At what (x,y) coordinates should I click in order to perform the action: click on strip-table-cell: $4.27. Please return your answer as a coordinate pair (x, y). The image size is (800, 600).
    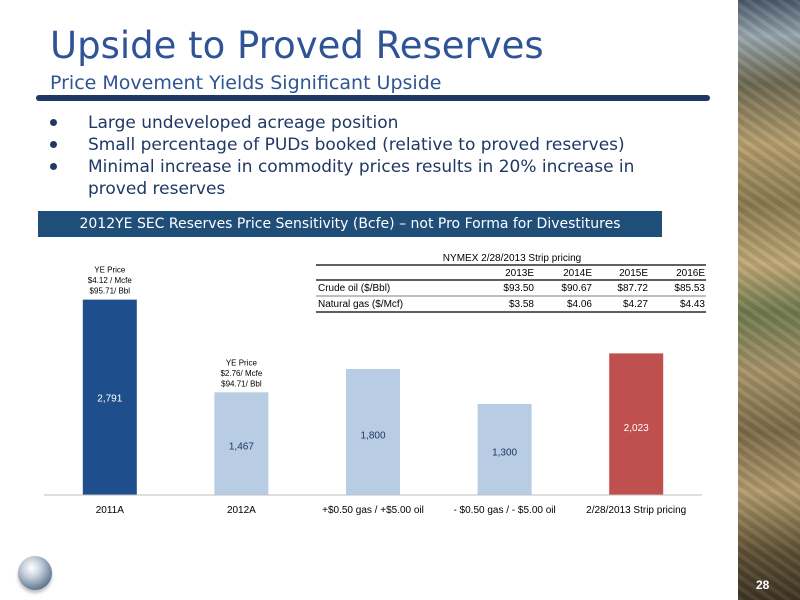
    Looking at the image, I should click on (635, 304).